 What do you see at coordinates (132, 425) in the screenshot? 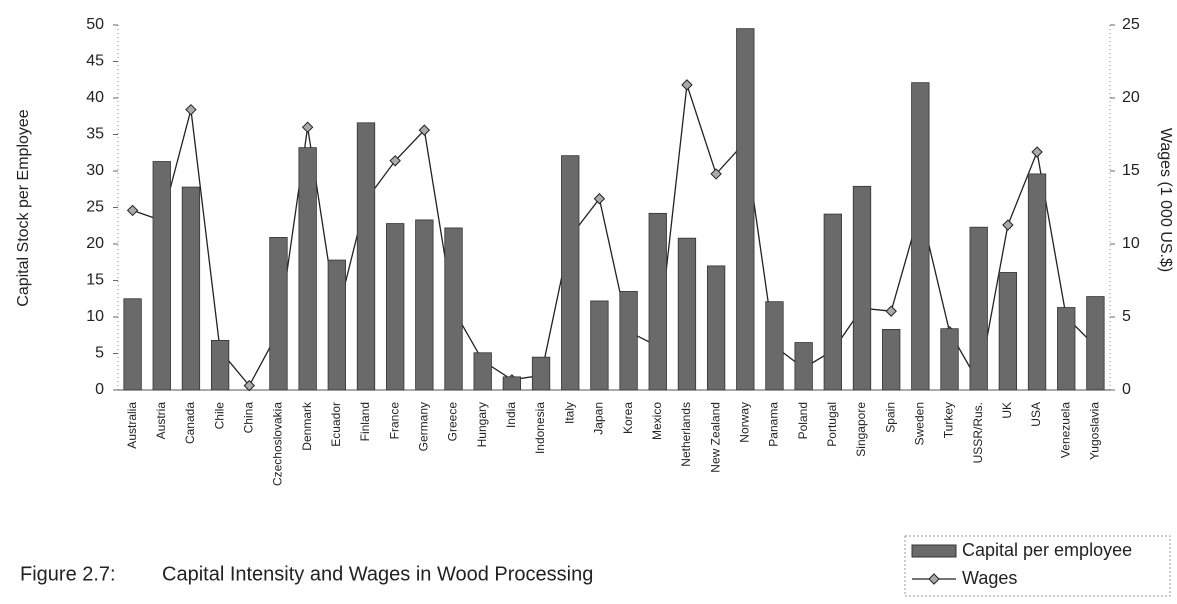
I see `x-tick-label: Australia` at bounding box center [132, 425].